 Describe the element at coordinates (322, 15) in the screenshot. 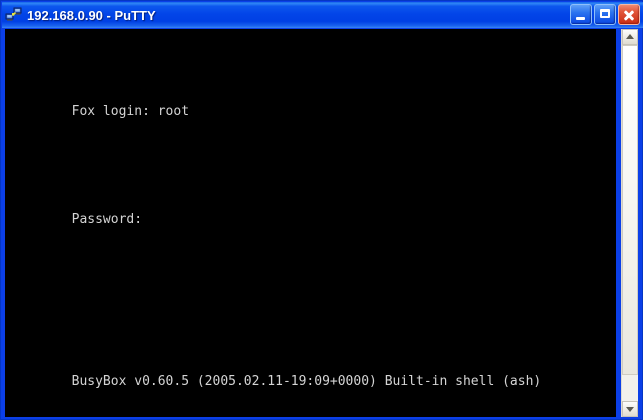

I see `title-bar: 192.168.0.90 - PuTTY` at that location.